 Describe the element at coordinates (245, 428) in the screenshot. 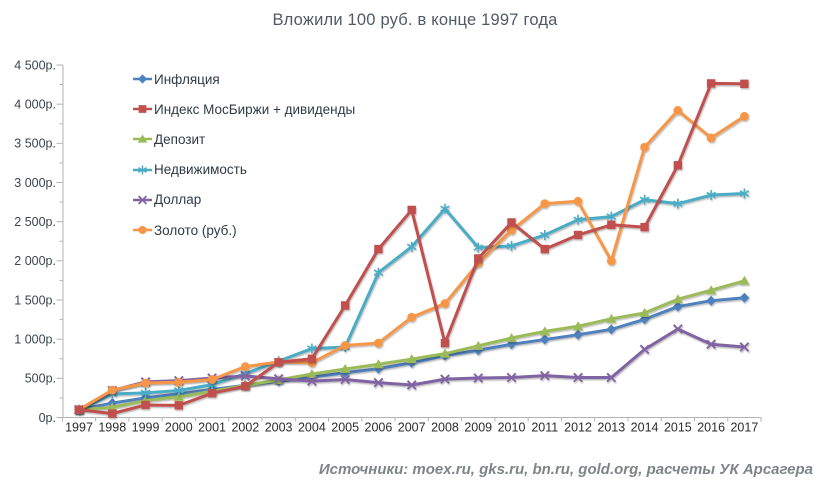

I see `svg-text: 2002` at that location.